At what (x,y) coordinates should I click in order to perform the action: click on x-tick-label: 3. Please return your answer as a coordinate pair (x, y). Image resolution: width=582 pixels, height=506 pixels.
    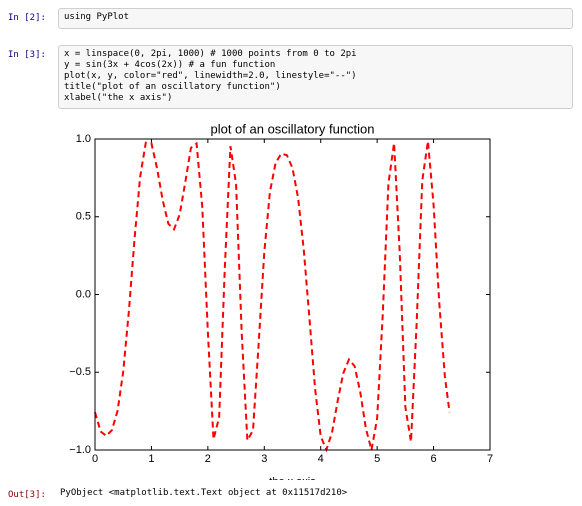
    Looking at the image, I should click on (264, 459).